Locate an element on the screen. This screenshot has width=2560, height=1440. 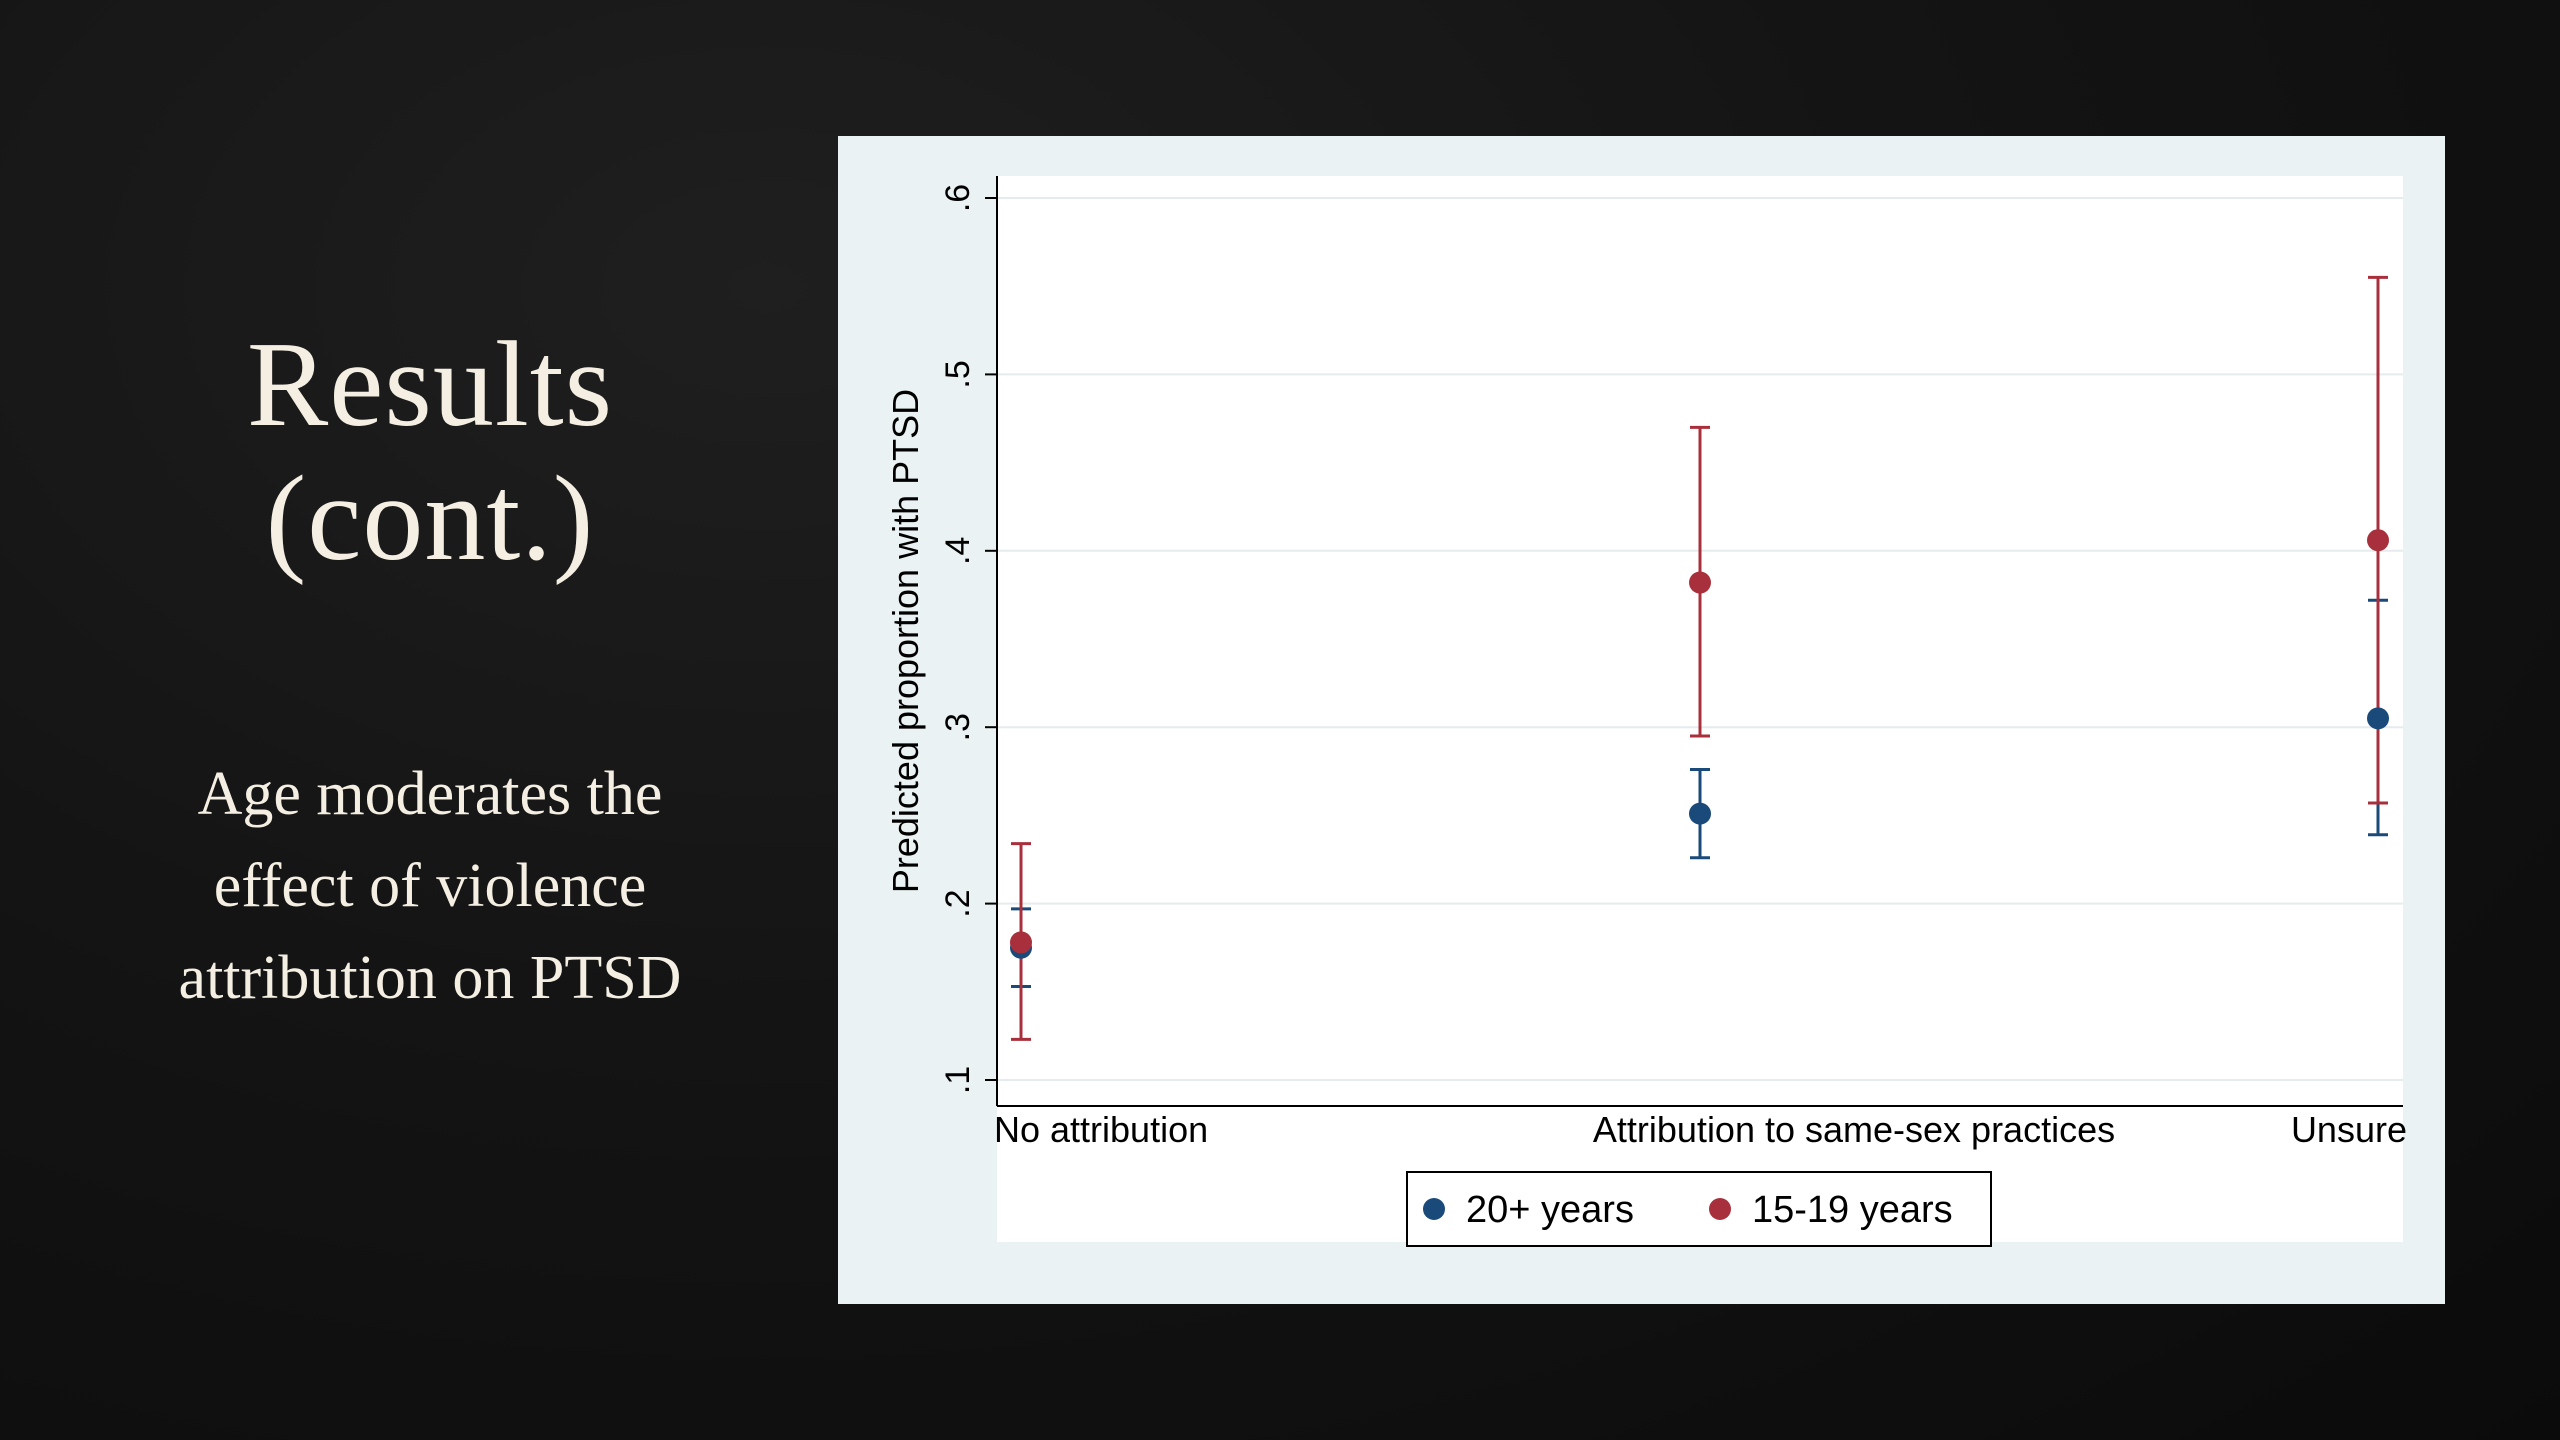
slide-title: Results (cont.) is located at coordinates (430, 452).